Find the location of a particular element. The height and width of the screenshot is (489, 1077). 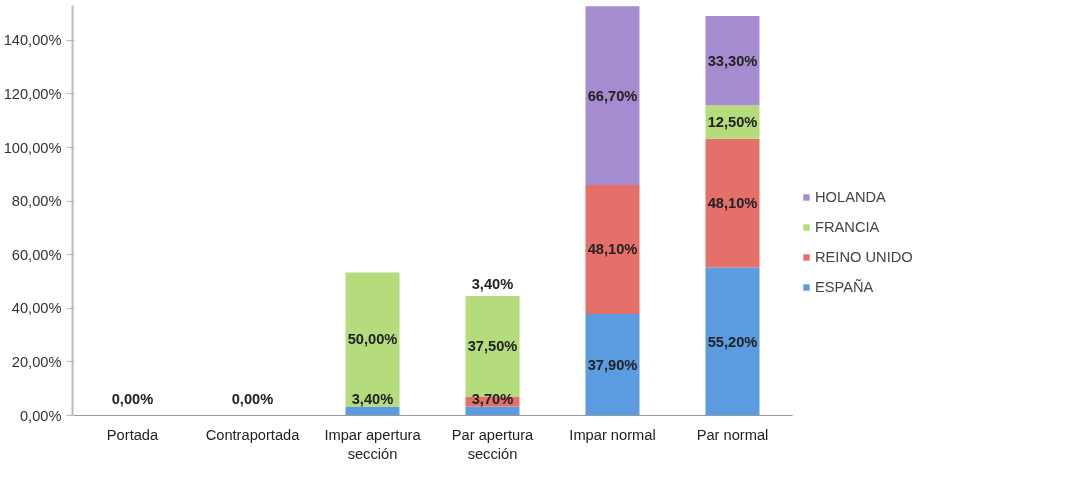

data-label: 50,00% is located at coordinates (372, 339).